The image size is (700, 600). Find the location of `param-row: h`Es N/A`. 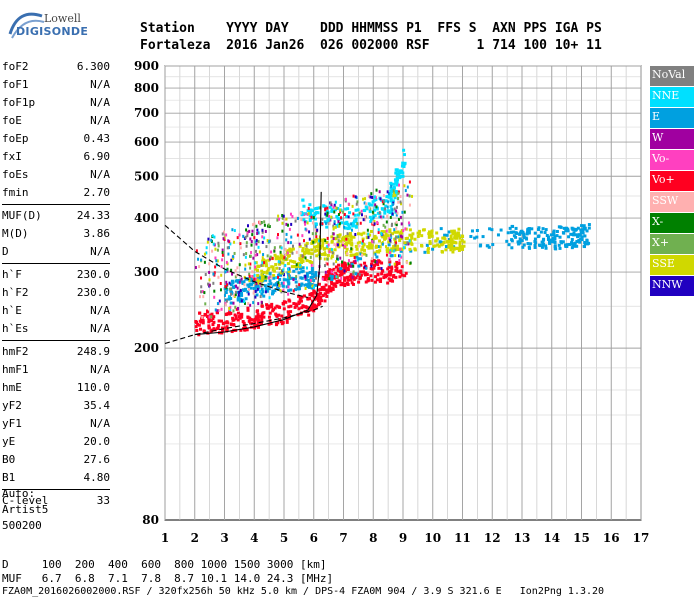

param-row: h`Es N/A is located at coordinates (56, 329).